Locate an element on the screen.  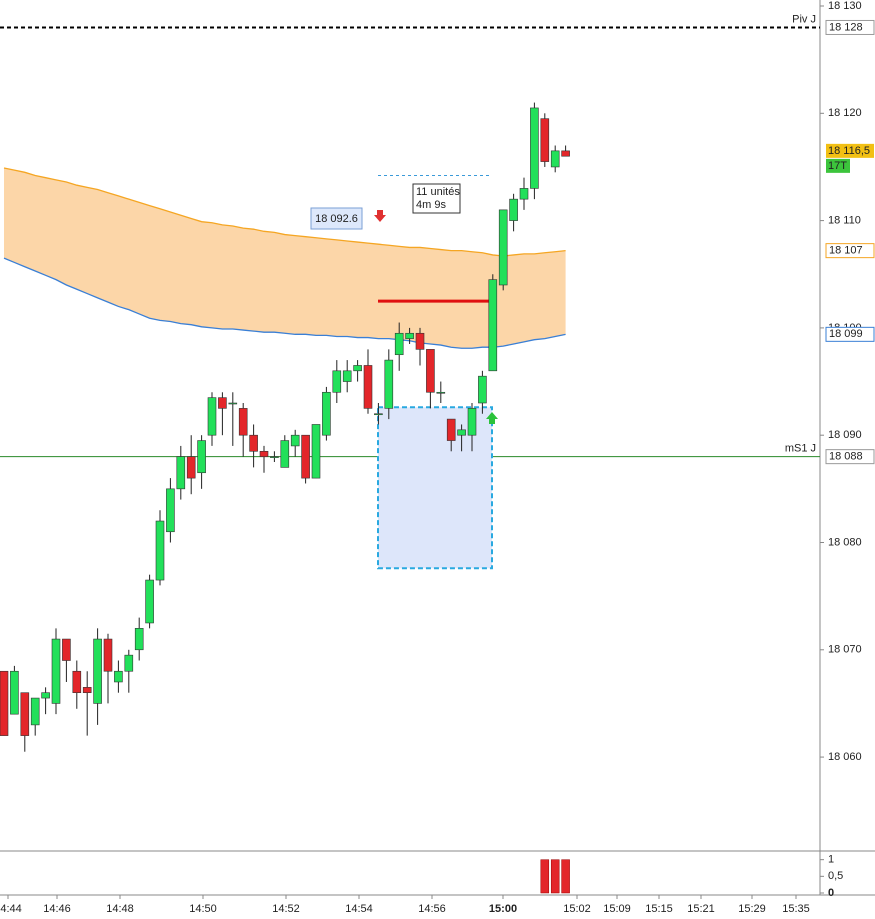
x-tick-label: 14:56 is located at coordinates (432, 909).